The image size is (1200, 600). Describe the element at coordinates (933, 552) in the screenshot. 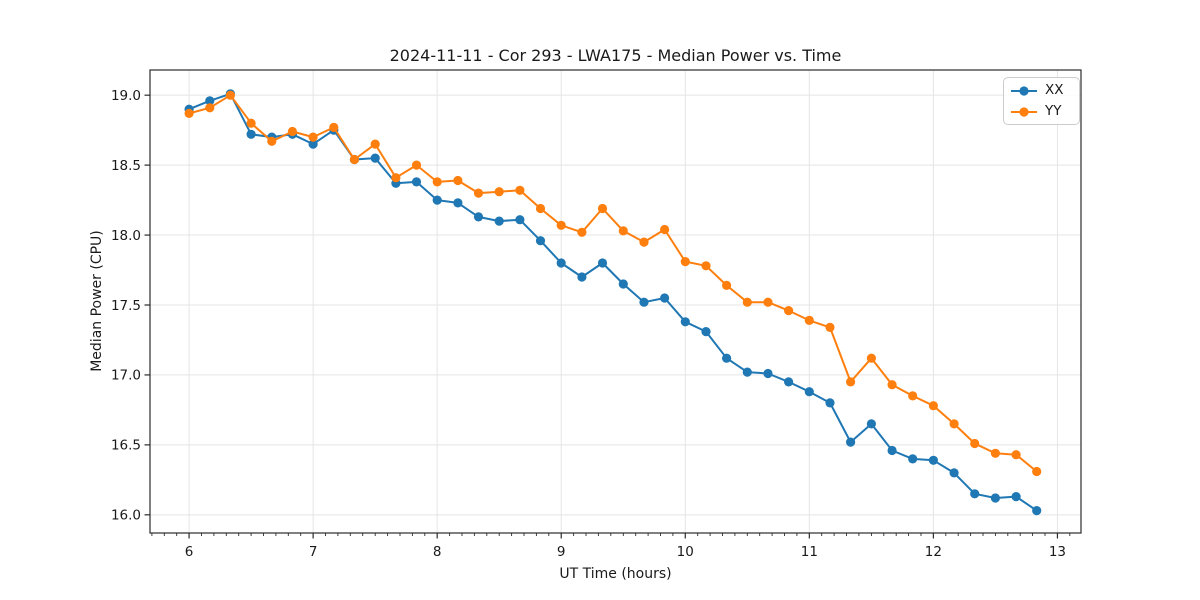

I see `x-tick-label-12: 12` at that location.